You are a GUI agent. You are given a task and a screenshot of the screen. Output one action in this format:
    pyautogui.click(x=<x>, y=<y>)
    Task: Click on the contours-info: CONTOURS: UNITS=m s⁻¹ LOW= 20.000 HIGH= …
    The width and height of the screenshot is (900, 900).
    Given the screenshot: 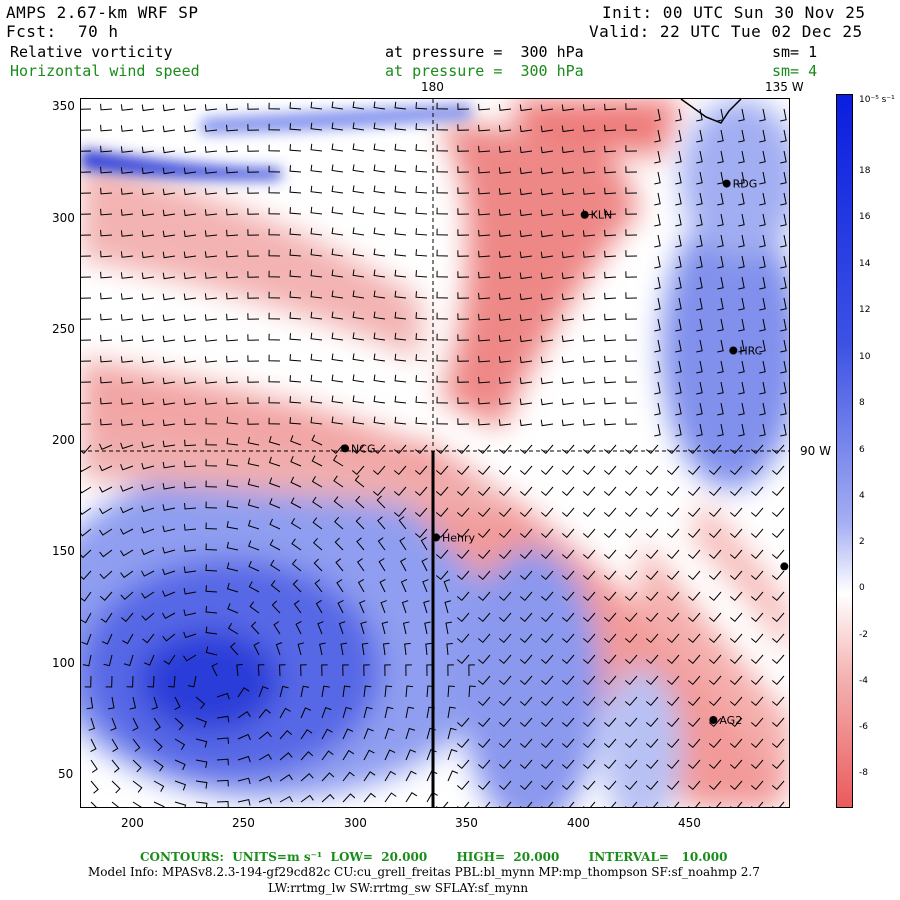 What is the action you would take?
    pyautogui.click(x=434, y=857)
    